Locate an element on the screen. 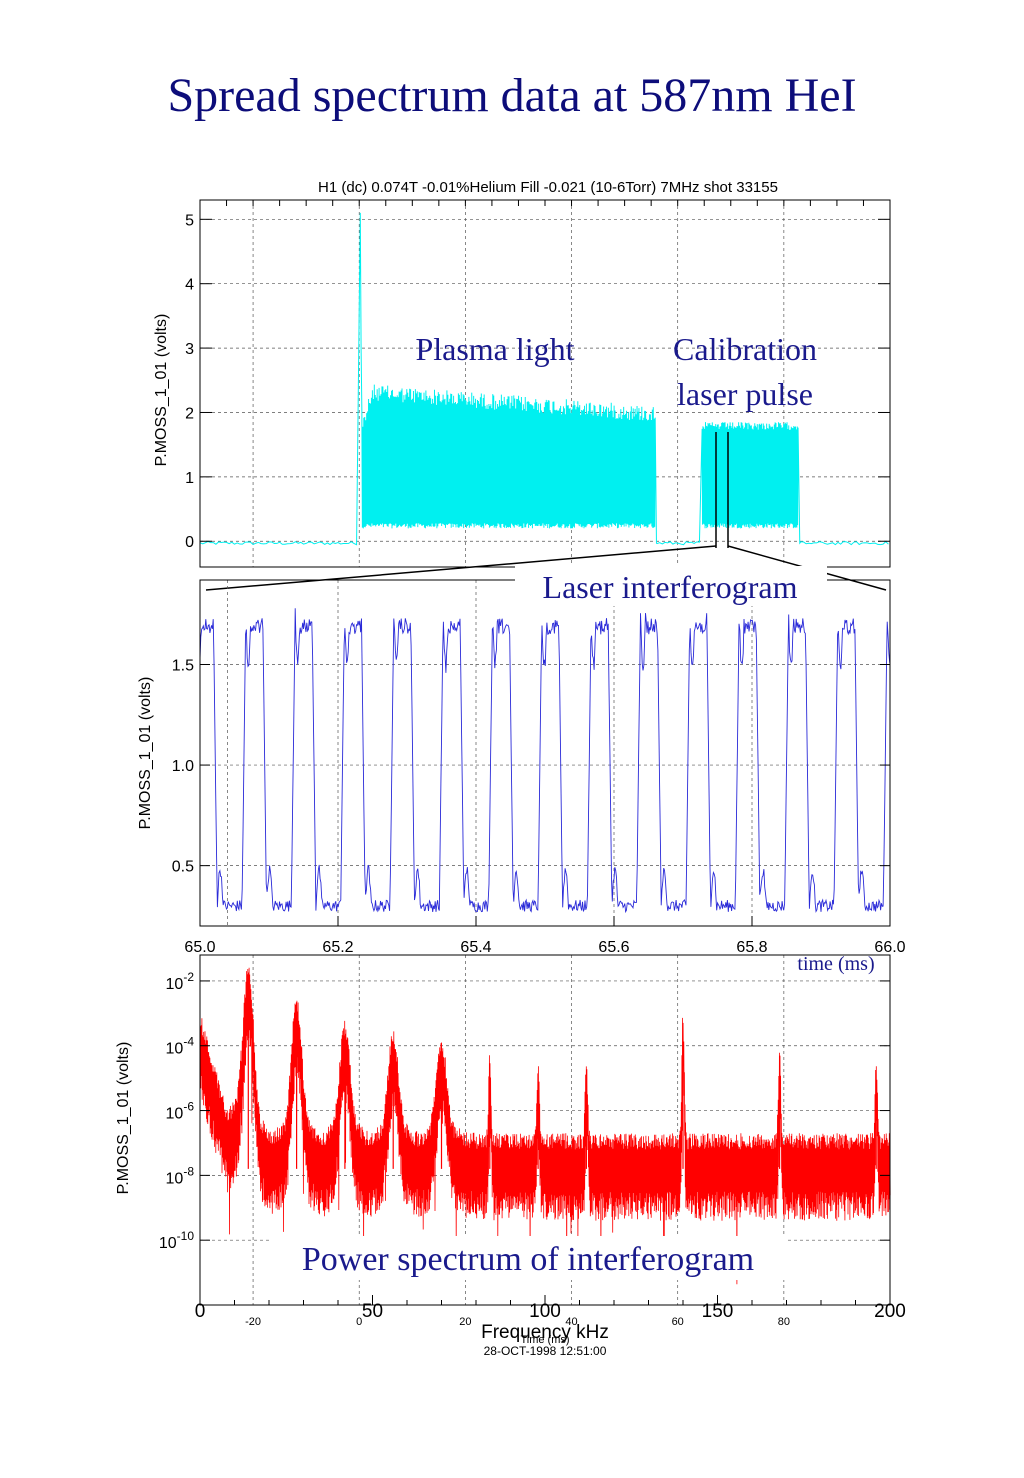  spectrum-series-line is located at coordinates (545, 1126).